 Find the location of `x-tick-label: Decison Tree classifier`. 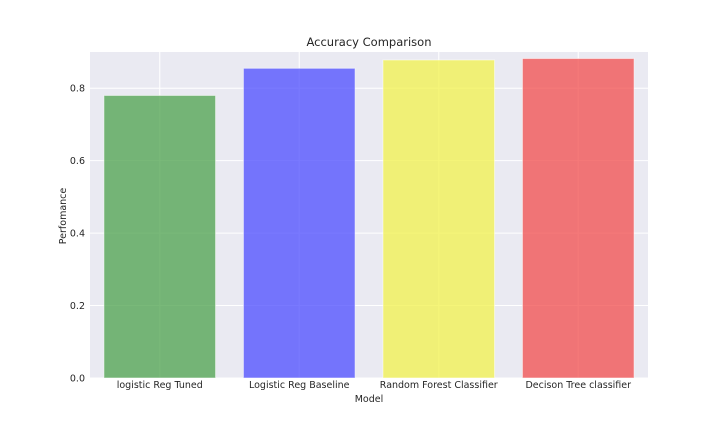

x-tick-label: Decison Tree classifier is located at coordinates (578, 385).